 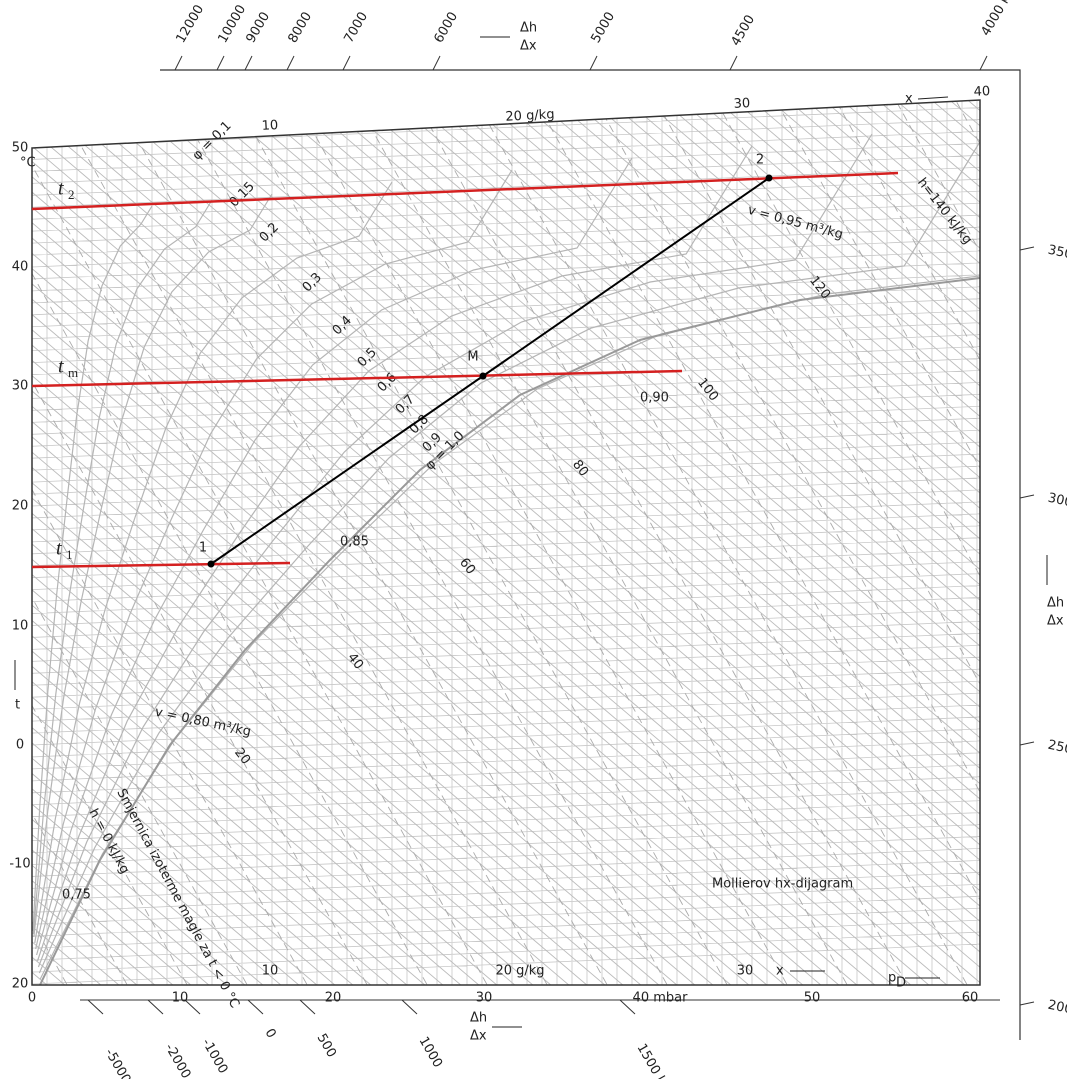 What do you see at coordinates (191, 23) in the screenshot?
I see `top-scale-label: 12000` at bounding box center [191, 23].